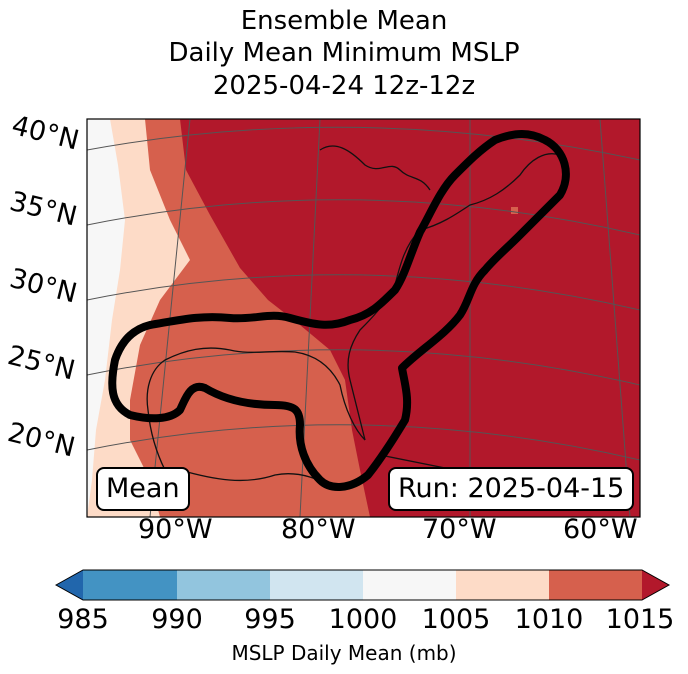  Describe the element at coordinates (640, 619) in the screenshot. I see `colorbar-tick-1015: 1015` at that location.